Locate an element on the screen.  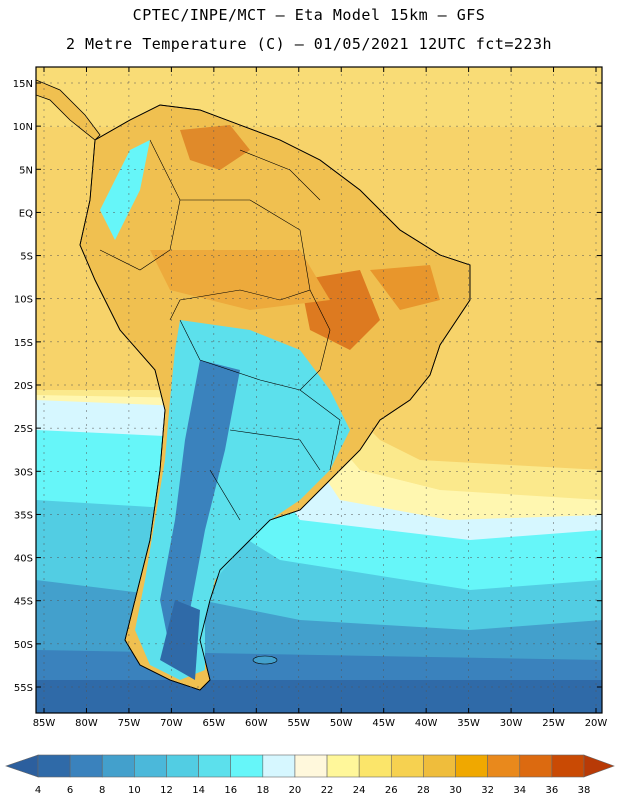
lat-label: 15S is located at coordinates (23, 343).